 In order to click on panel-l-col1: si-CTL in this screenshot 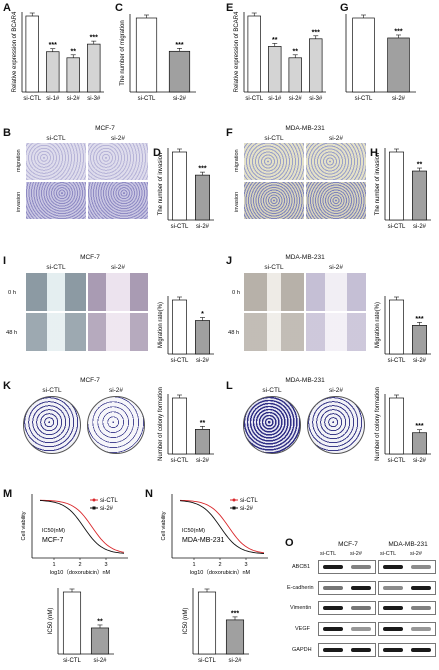, I will do `click(272, 390)`.